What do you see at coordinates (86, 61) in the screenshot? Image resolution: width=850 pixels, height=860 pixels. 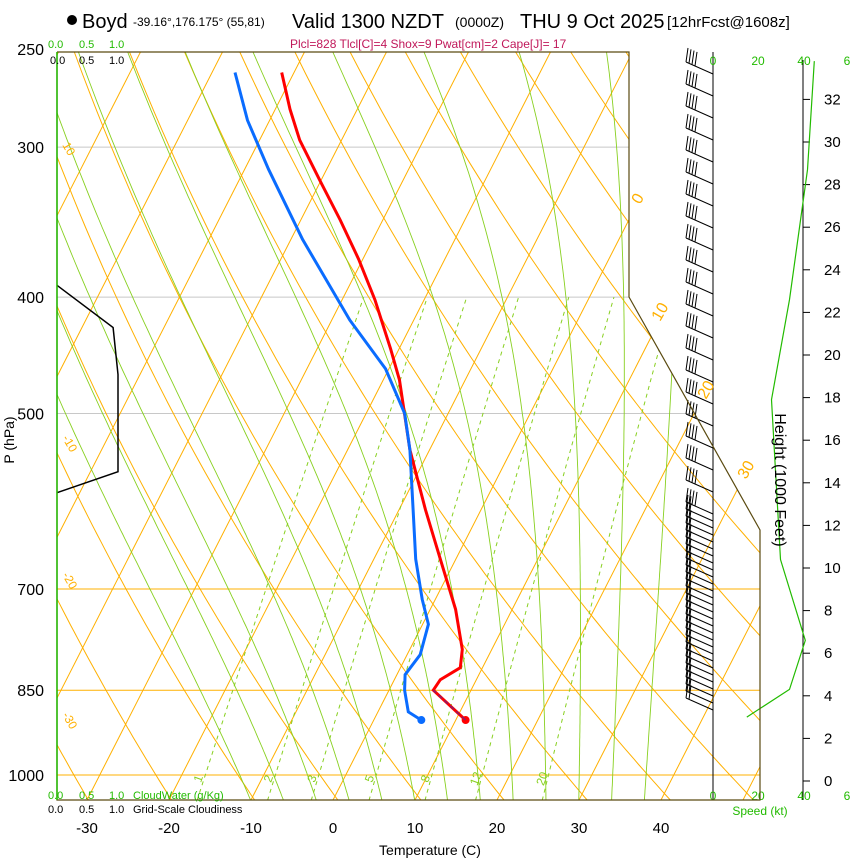 I see `cloud-tick: 0.5` at bounding box center [86, 61].